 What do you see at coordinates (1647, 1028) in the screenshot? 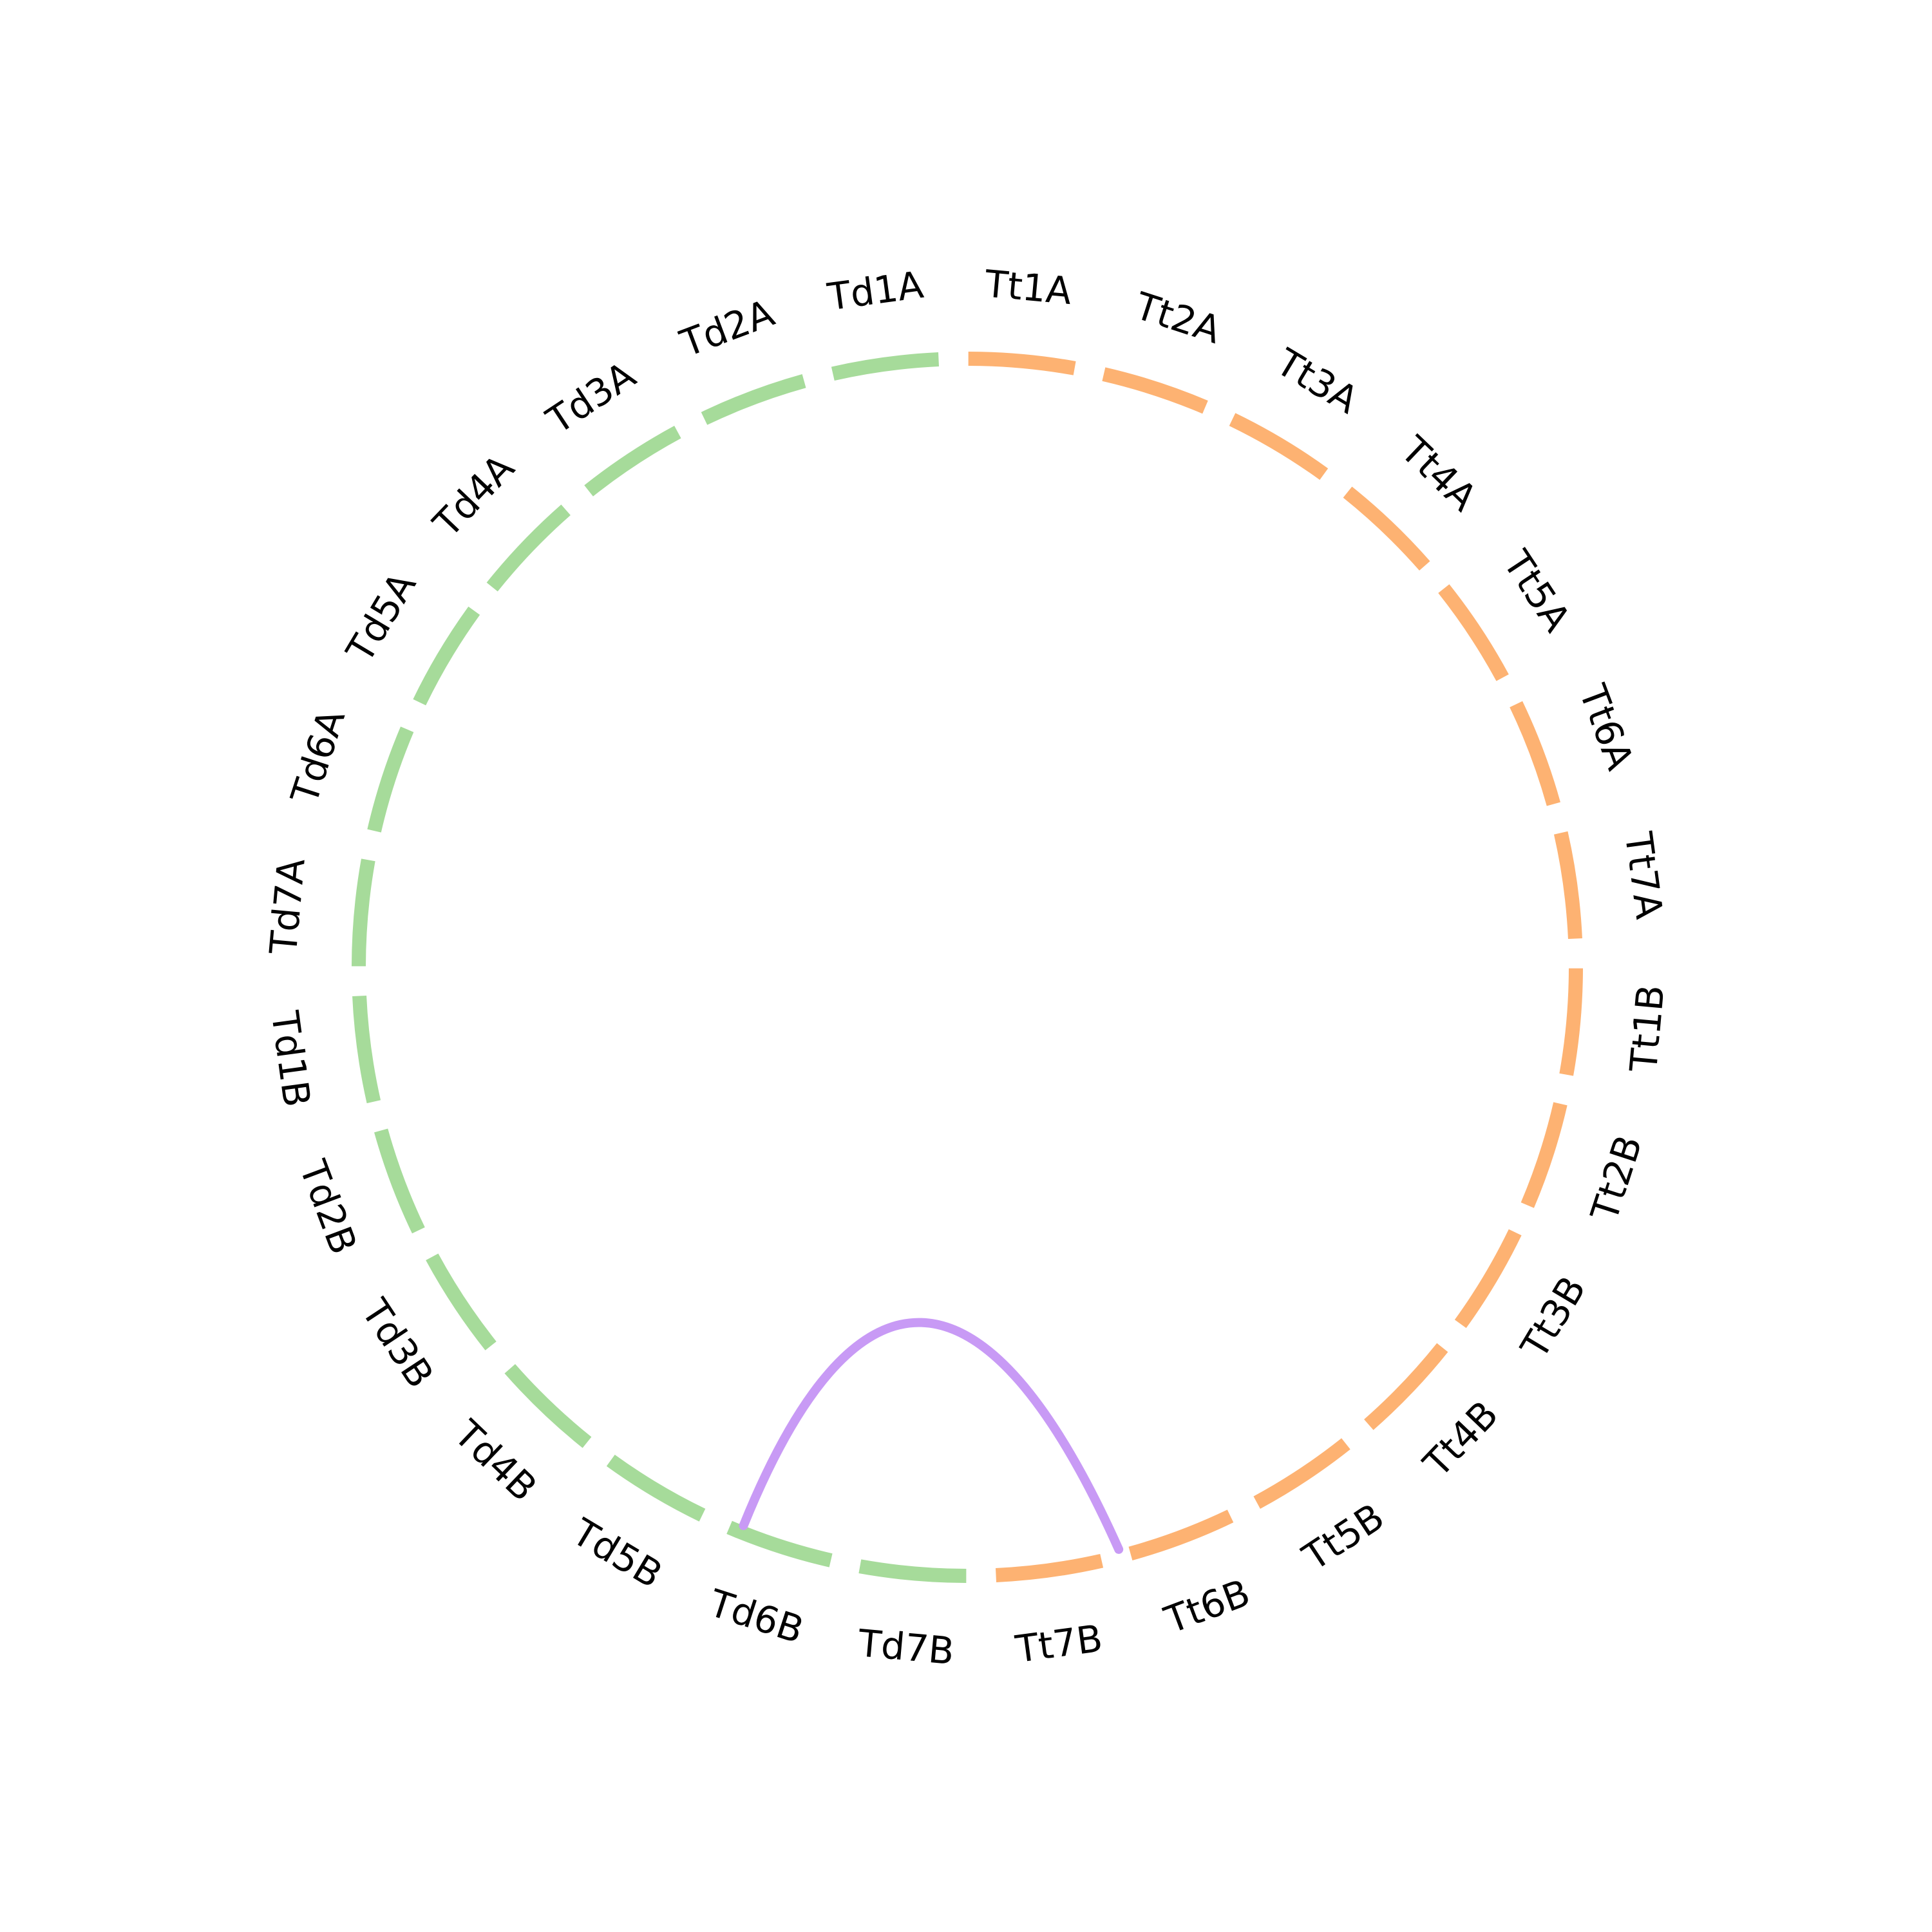
I see `label-Tt1B: Tt1B` at bounding box center [1647, 1028].